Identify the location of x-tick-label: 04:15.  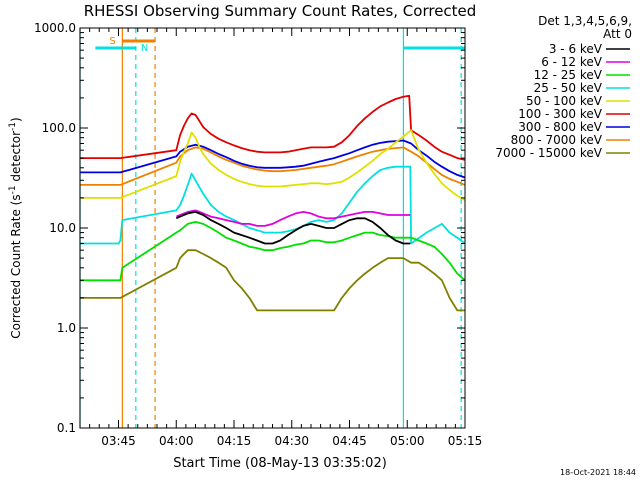
(234, 441).